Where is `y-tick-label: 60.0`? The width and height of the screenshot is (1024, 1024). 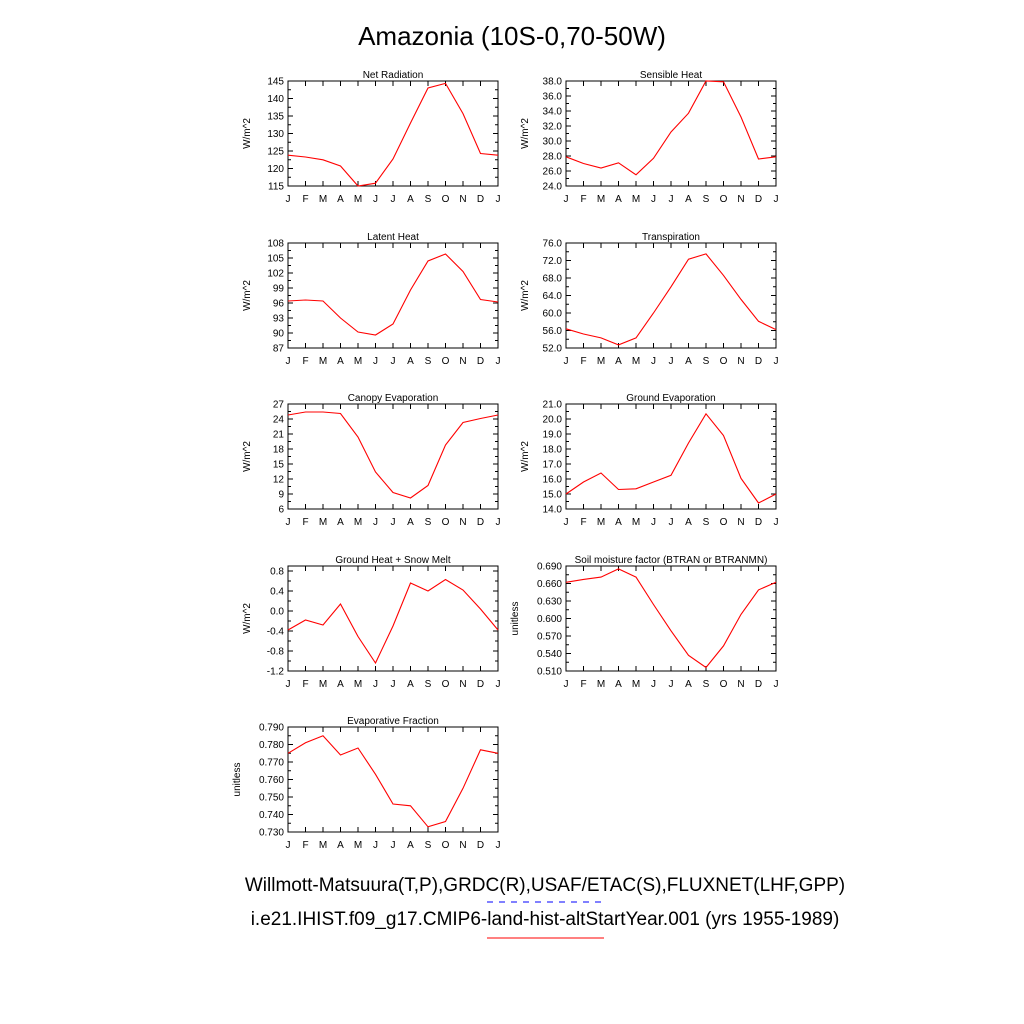 y-tick-label: 60.0 is located at coordinates (553, 314).